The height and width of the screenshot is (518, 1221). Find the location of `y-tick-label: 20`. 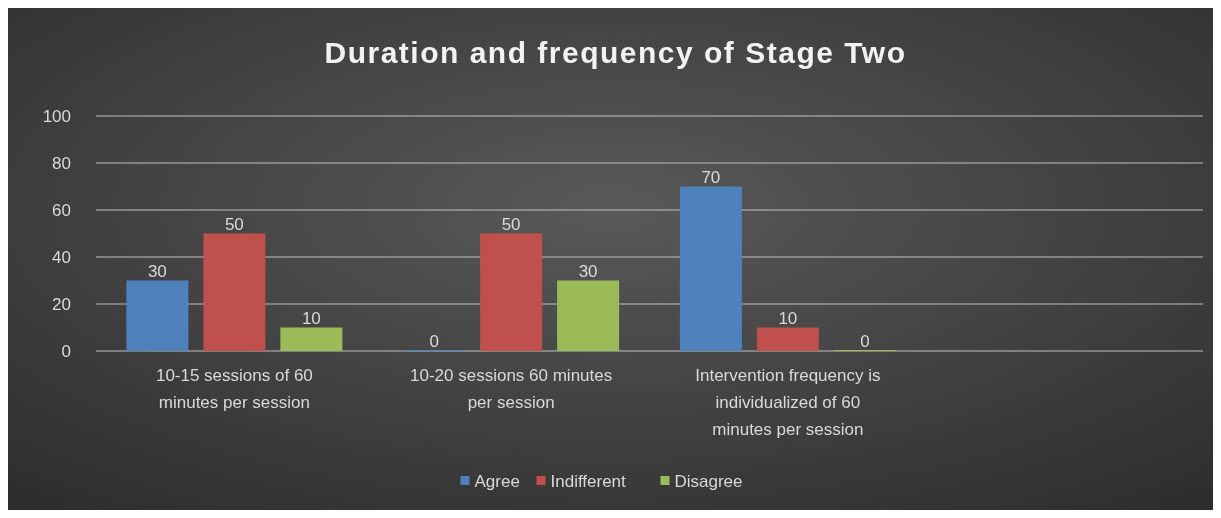

y-tick-label: 20 is located at coordinates (61, 304).